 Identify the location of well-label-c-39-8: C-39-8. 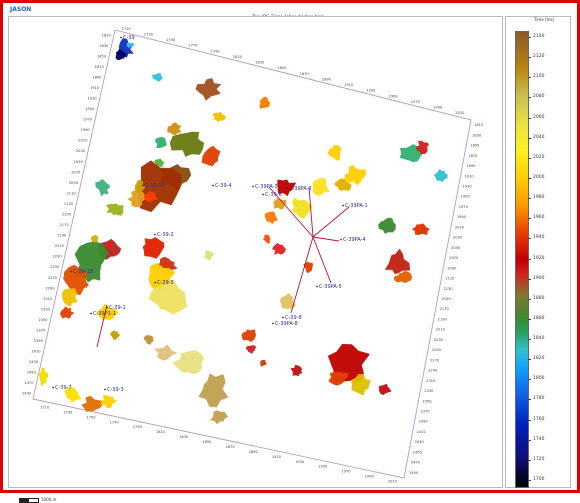
(293, 318).